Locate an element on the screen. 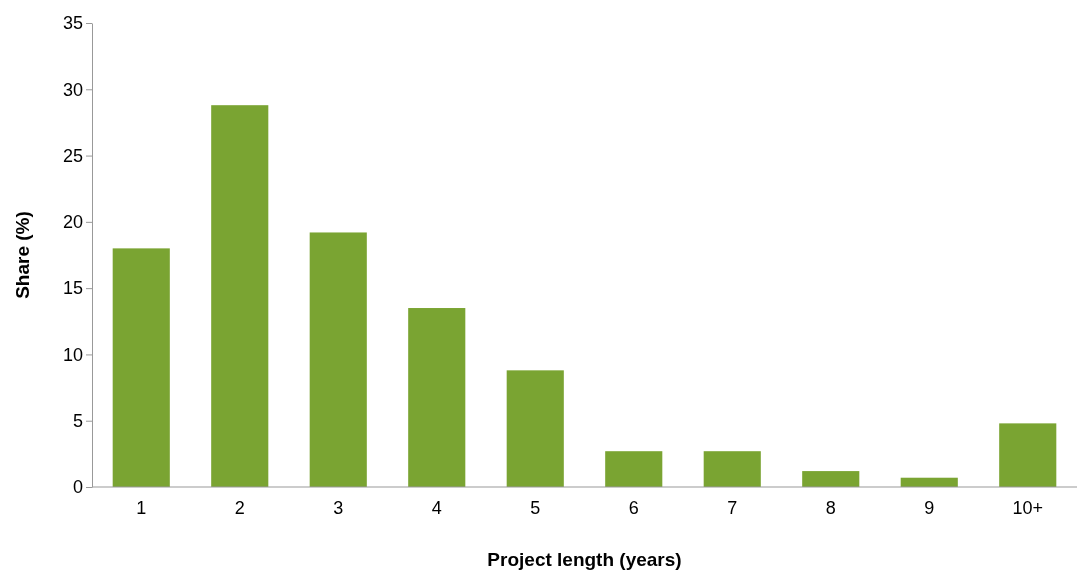 The height and width of the screenshot is (574, 1081). x-tick-label: 4 is located at coordinates (436, 507).